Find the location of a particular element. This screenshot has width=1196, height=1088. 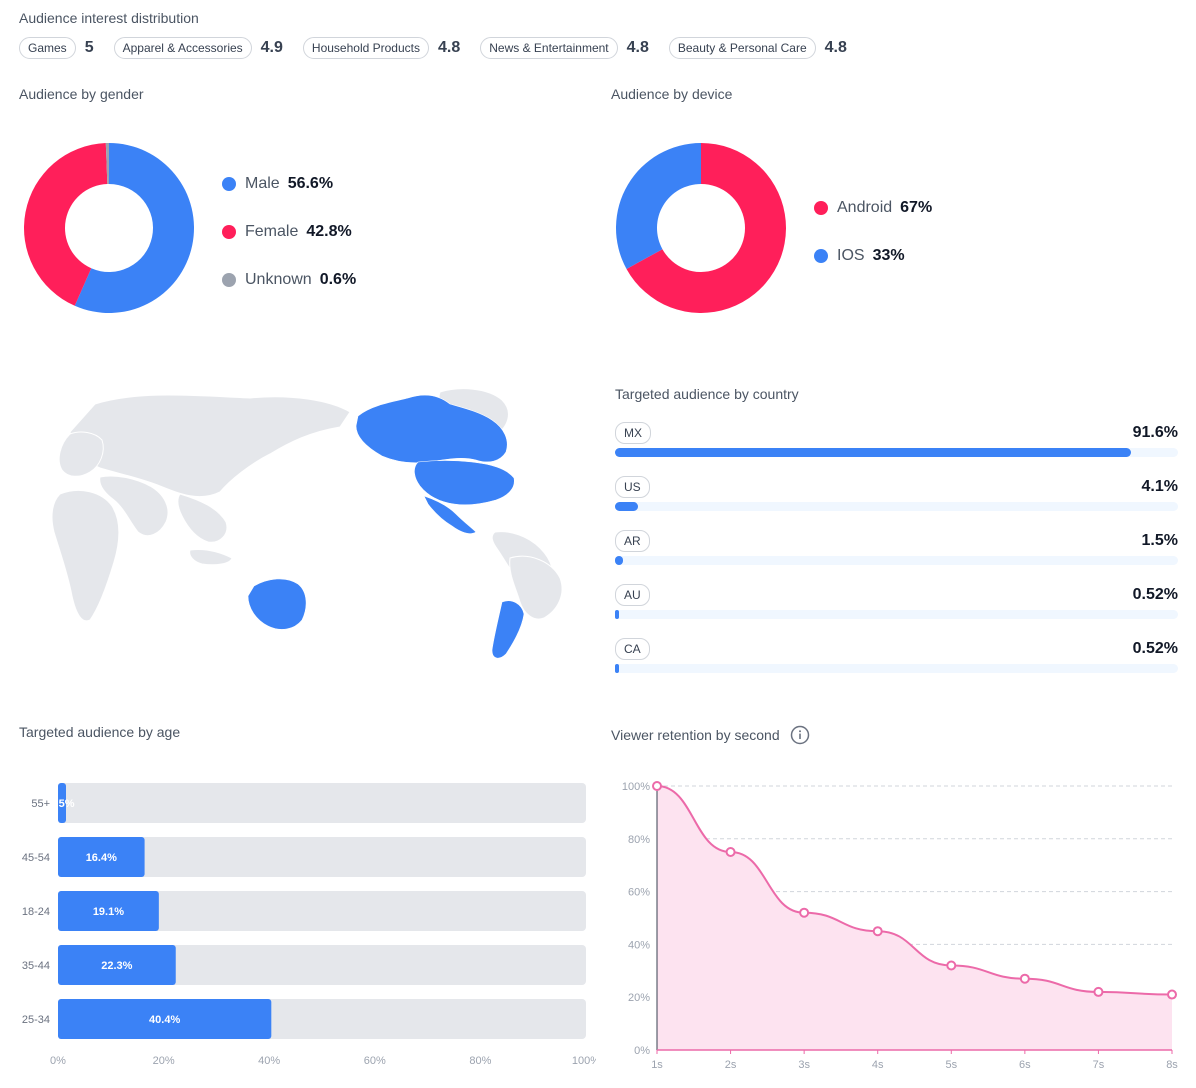

age-category-label: 18-24 is located at coordinates (36, 912).